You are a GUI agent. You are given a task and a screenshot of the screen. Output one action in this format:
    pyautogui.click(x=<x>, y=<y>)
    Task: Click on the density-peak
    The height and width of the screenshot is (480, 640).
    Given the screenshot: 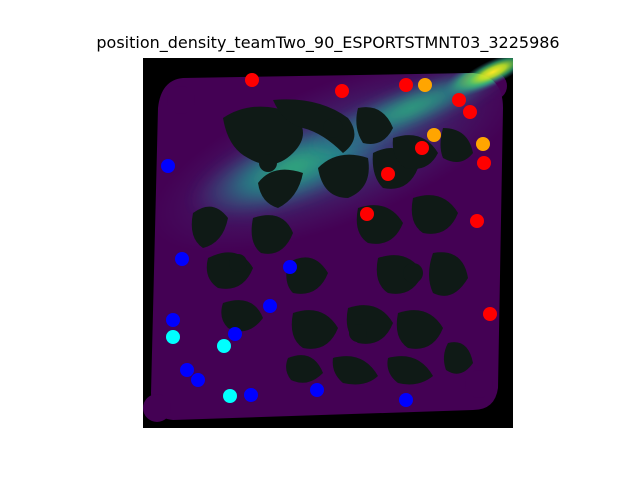 What is the action you would take?
    pyautogui.click(x=484, y=75)
    